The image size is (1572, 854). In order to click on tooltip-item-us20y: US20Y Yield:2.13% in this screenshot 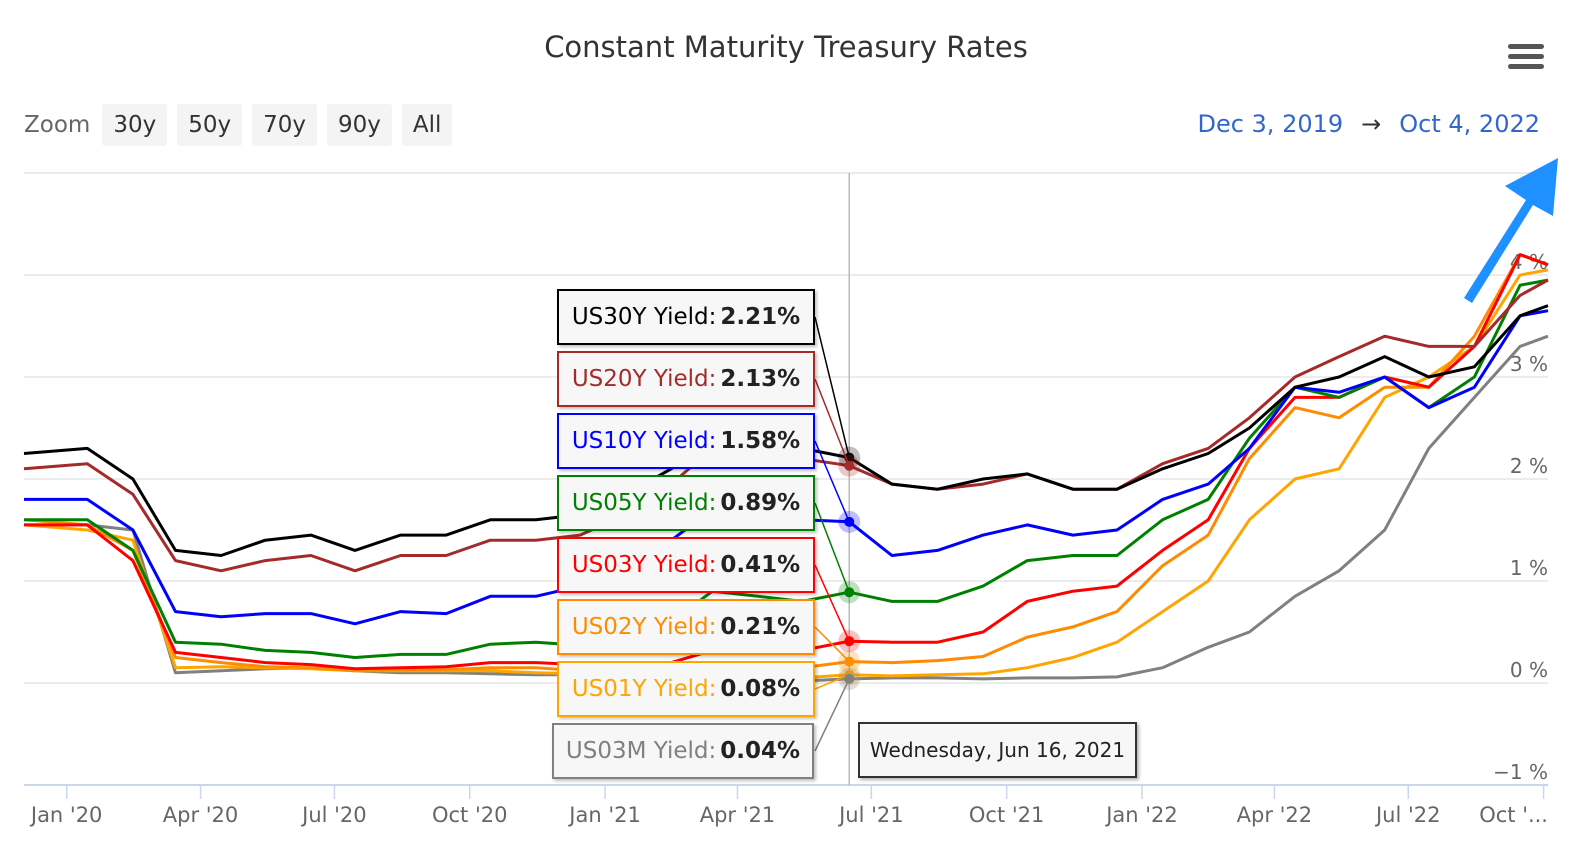, I will do `click(686, 379)`.